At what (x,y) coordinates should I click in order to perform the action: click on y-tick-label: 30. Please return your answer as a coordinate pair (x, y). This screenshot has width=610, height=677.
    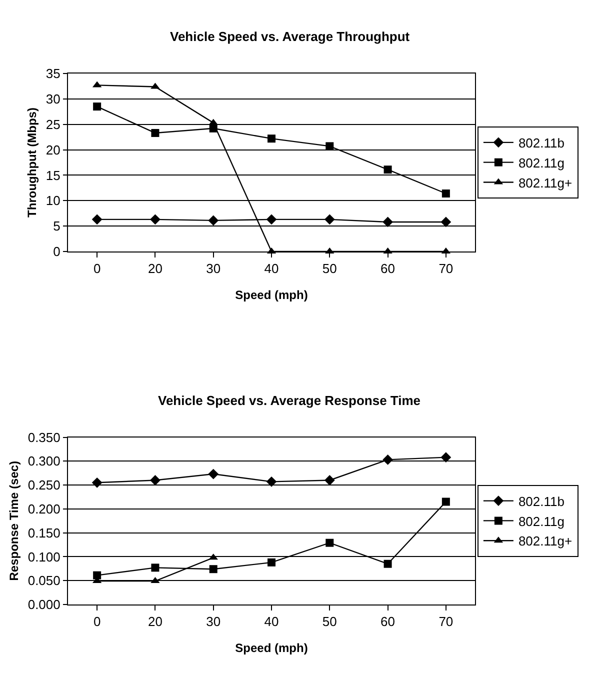
    Looking at the image, I should click on (53, 98).